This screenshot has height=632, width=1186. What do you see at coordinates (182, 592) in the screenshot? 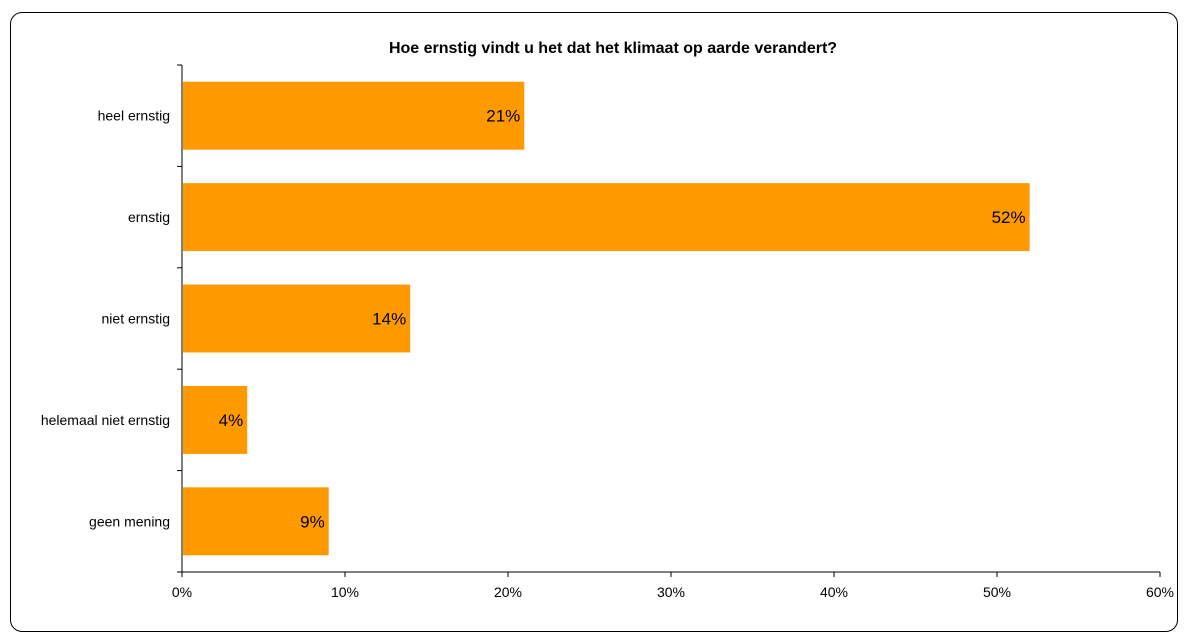
I see `x-tick-label: 0%` at bounding box center [182, 592].